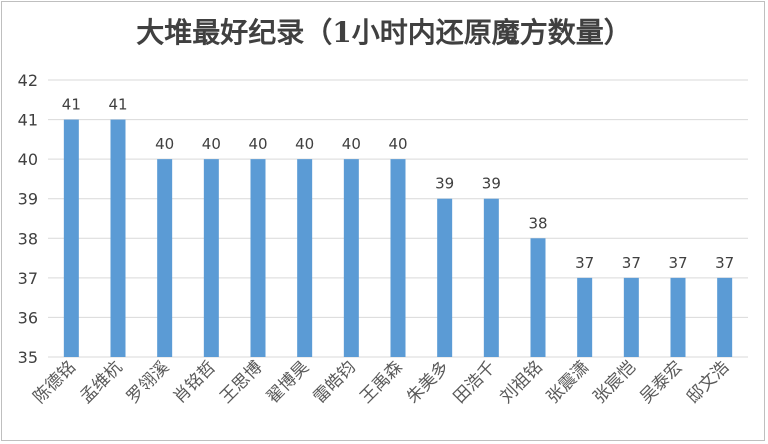 This screenshot has height=444, width=768. What do you see at coordinates (195, 382) in the screenshot?
I see `category-label: 肖铭哲` at bounding box center [195, 382].